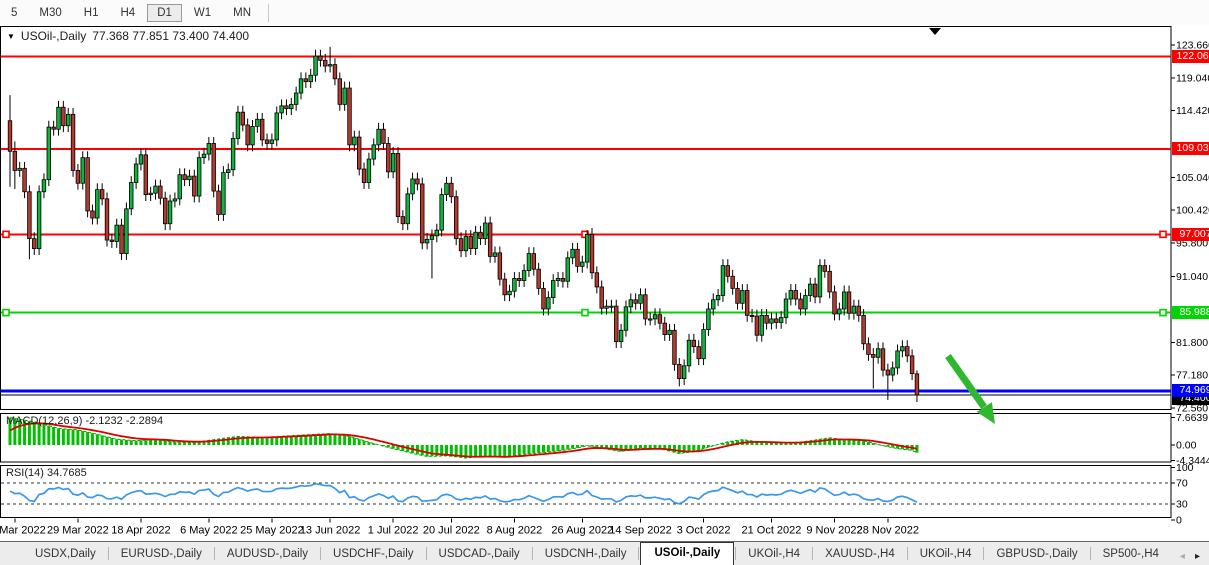  What do you see at coordinates (1190, 313) in the screenshot?
I see `price-line-label: 85.988` at bounding box center [1190, 313].